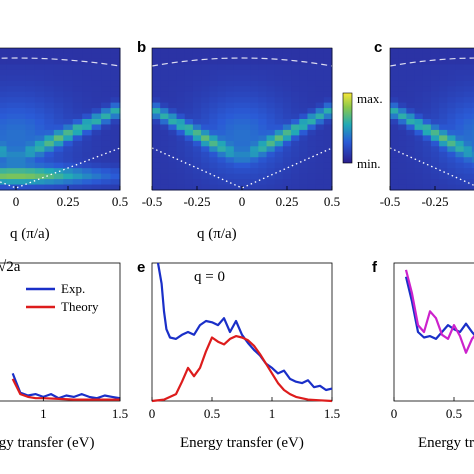  Describe the element at coordinates (120, 201) in the screenshot. I see `x-tick-label: 0.5` at that location.